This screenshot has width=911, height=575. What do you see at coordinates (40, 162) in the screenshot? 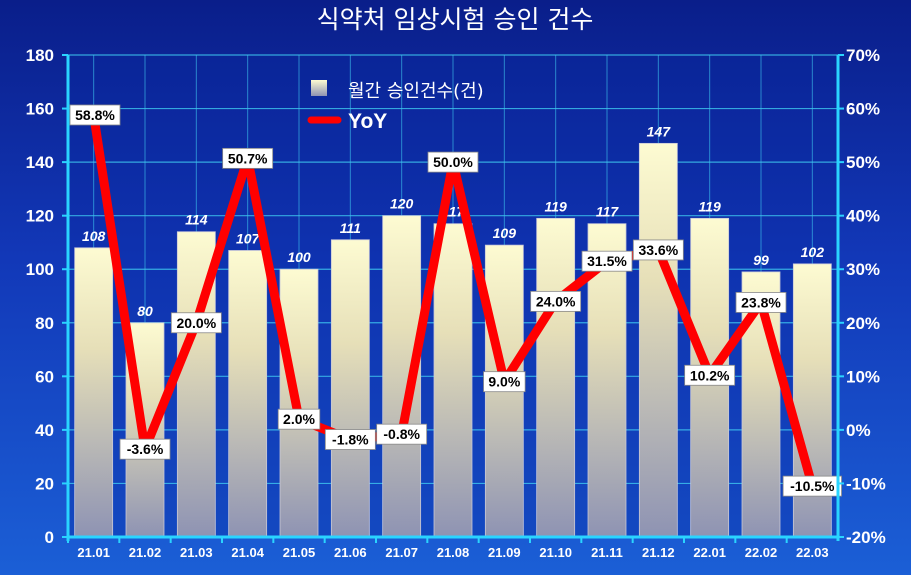
I see `y-tick-label: 140` at bounding box center [40, 162].